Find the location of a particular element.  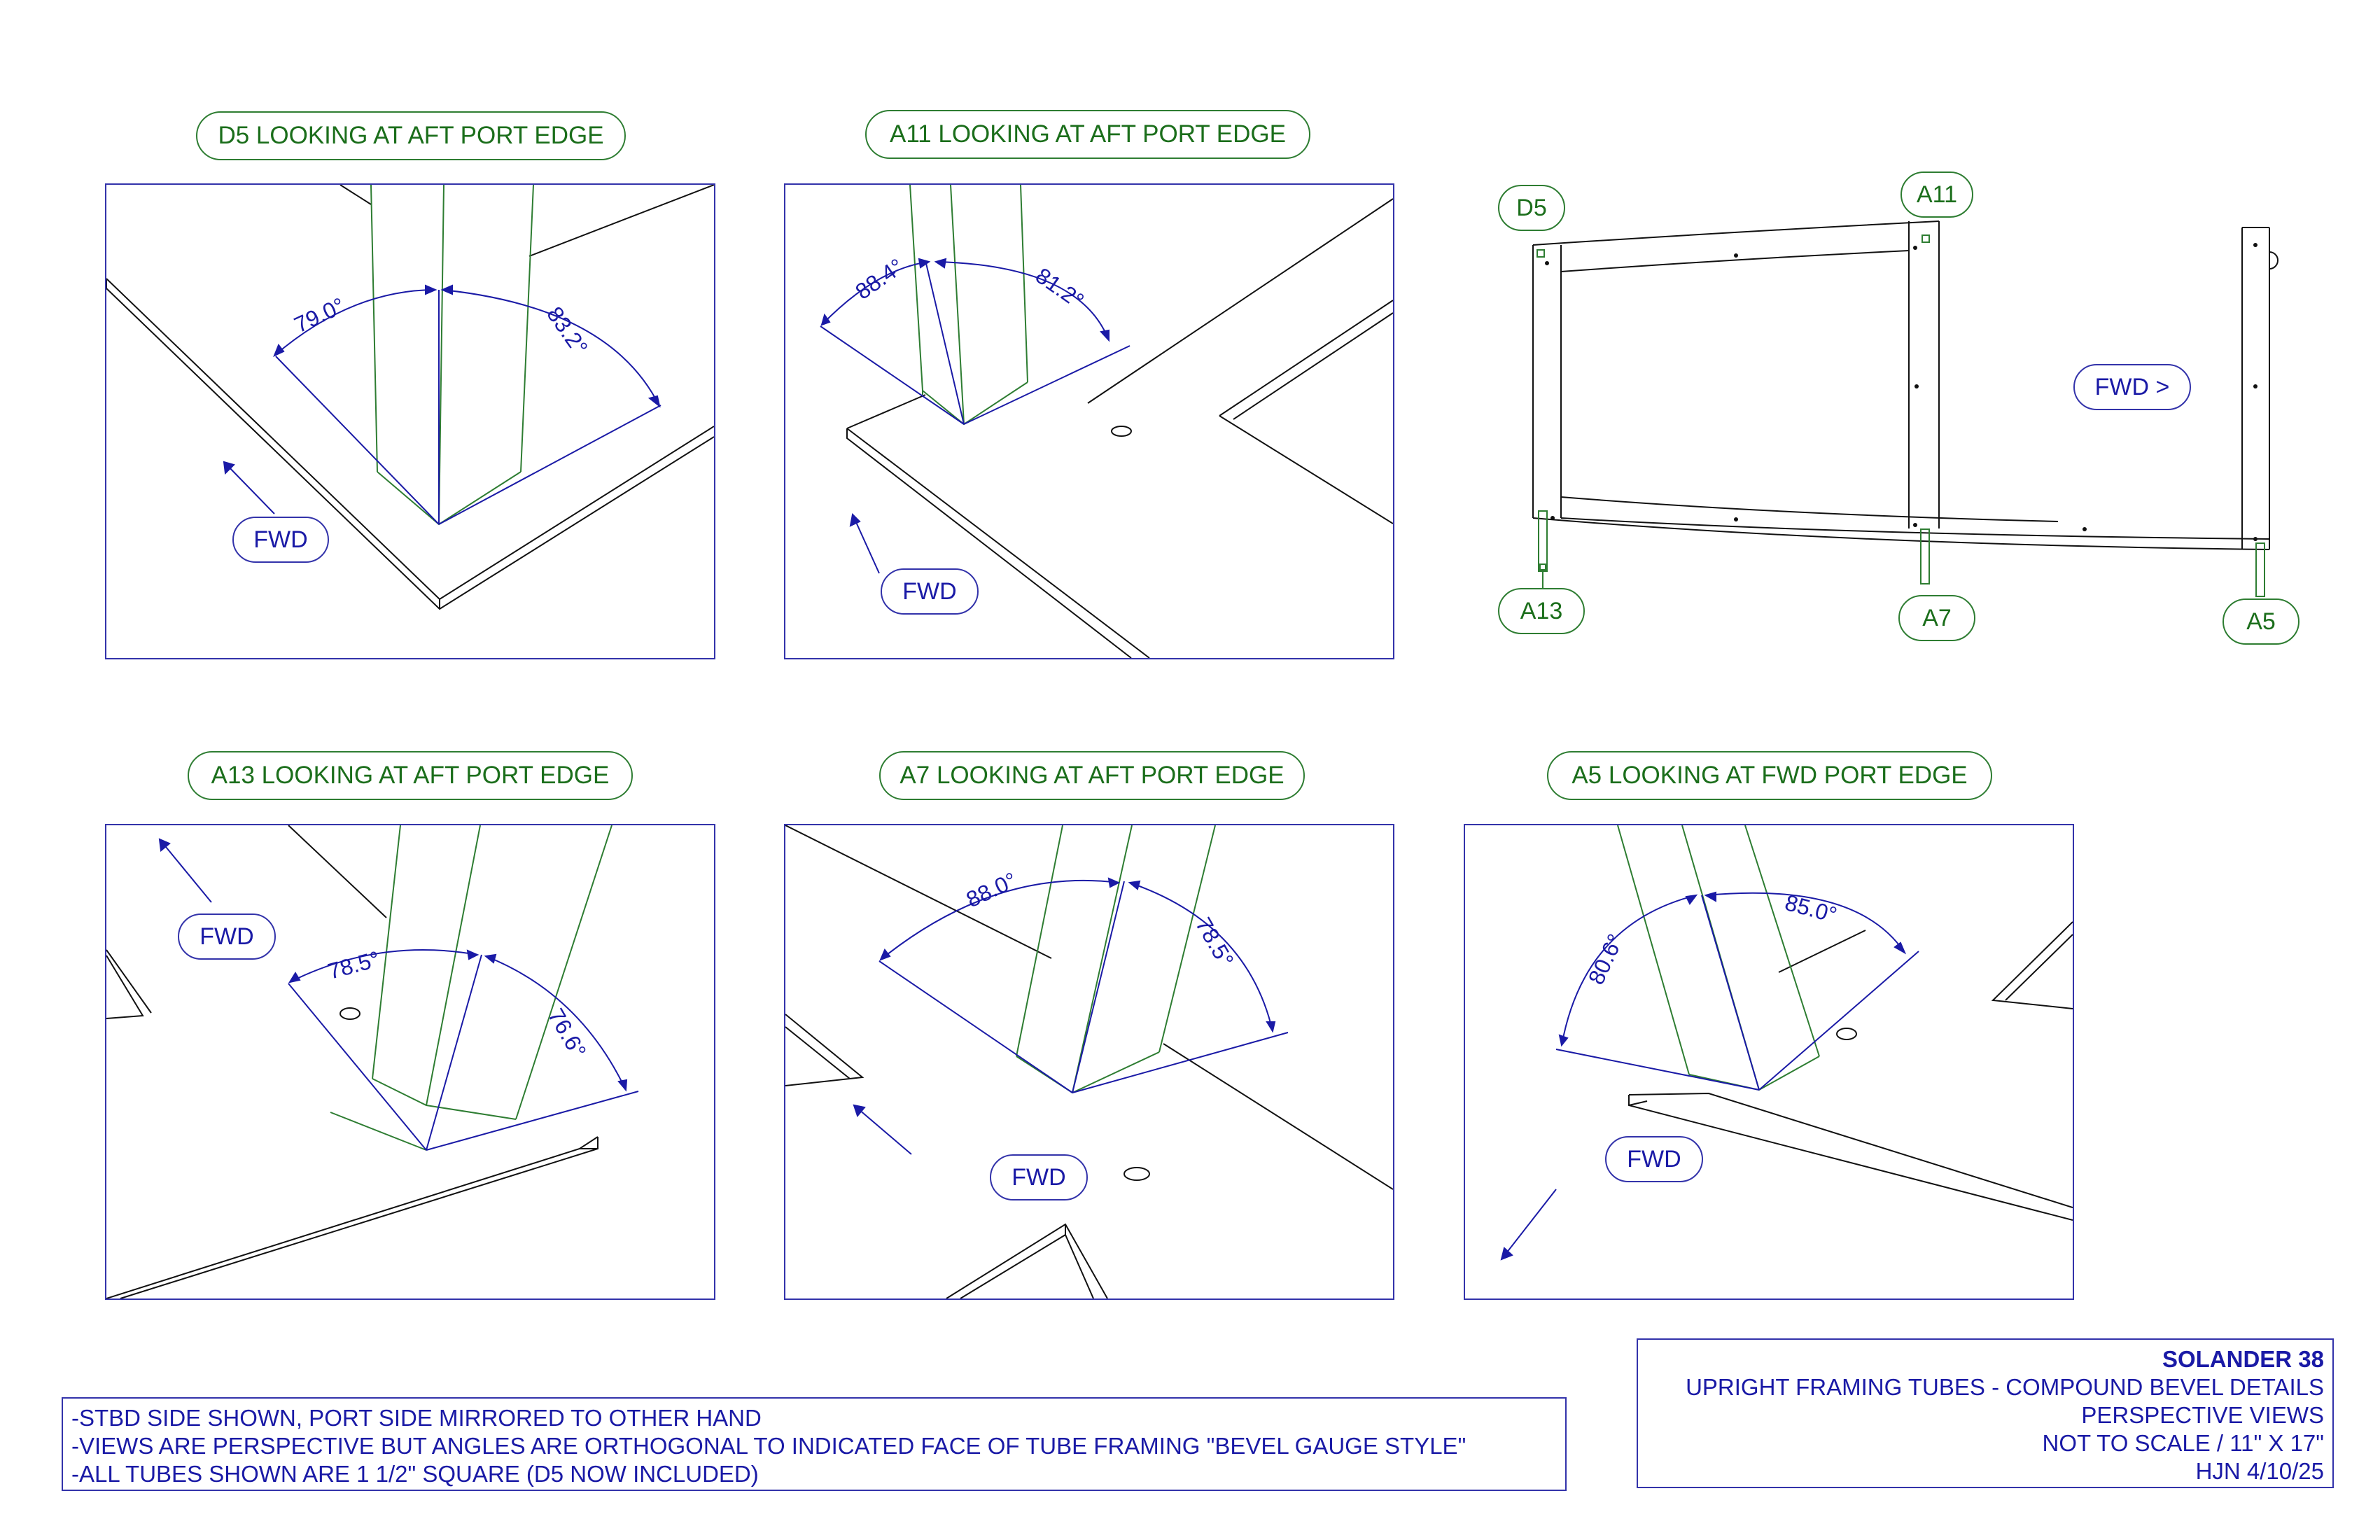

view-title-a5: A5 LOOKING AT FWD PORT EDGE is located at coordinates (1769, 775).